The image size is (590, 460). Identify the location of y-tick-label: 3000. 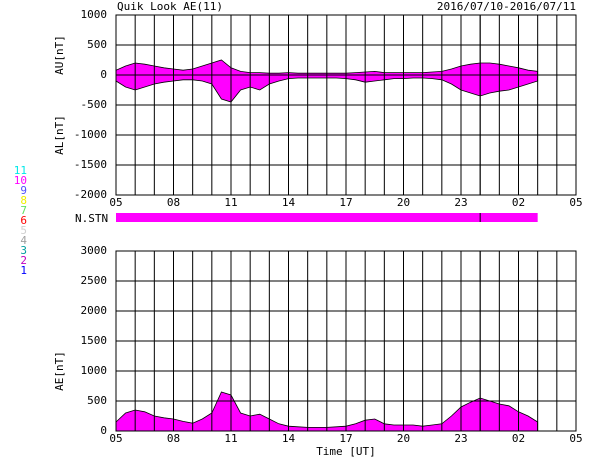
(94, 250).